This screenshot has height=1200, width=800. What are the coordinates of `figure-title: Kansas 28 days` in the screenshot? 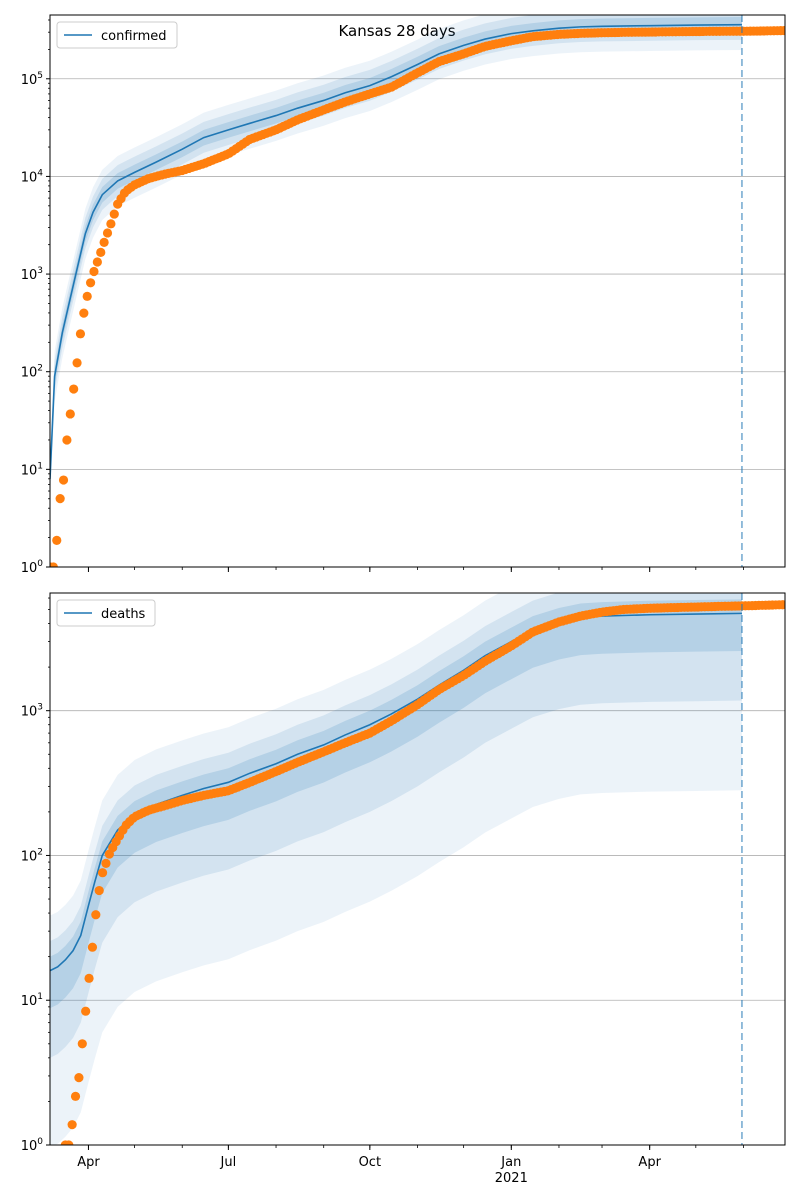 It's located at (396, 31).